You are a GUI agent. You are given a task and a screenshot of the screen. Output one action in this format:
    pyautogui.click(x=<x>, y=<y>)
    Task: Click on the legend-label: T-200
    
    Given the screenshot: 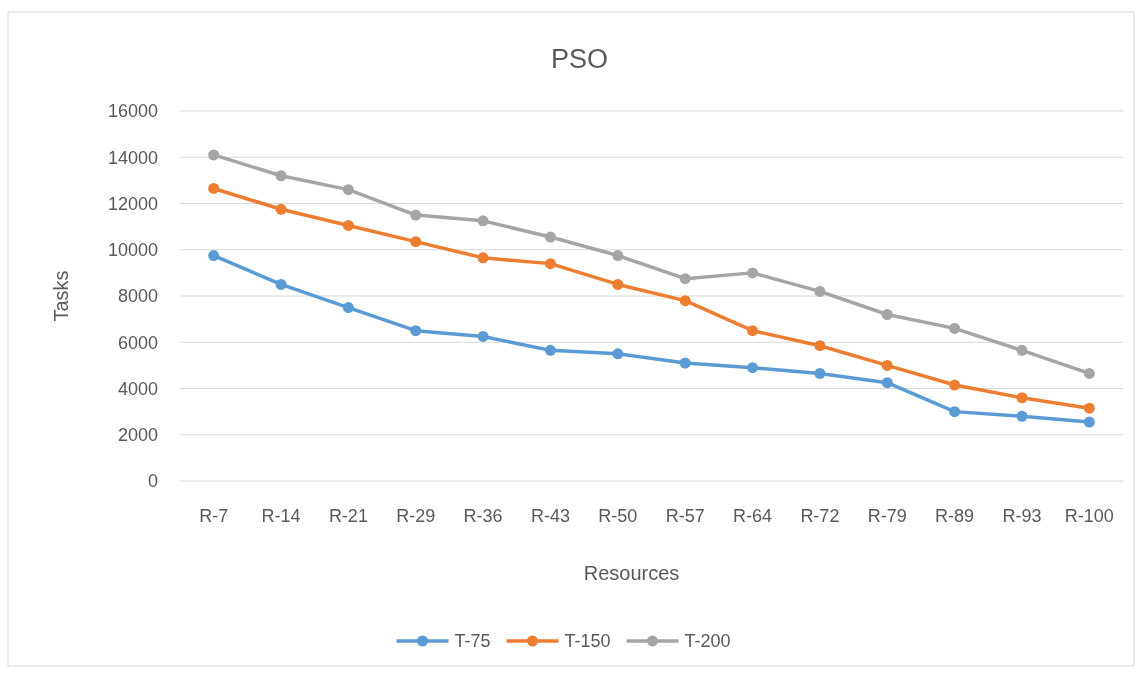 What is the action you would take?
    pyautogui.click(x=707, y=641)
    